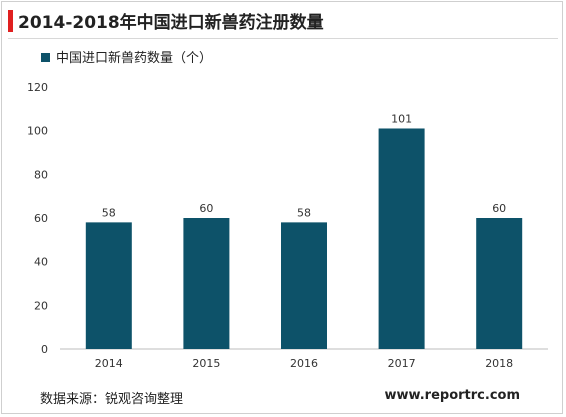 The height and width of the screenshot is (417, 566). Describe the element at coordinates (206, 363) in the screenshot. I see `x-tick-label-2015: 2015` at that location.